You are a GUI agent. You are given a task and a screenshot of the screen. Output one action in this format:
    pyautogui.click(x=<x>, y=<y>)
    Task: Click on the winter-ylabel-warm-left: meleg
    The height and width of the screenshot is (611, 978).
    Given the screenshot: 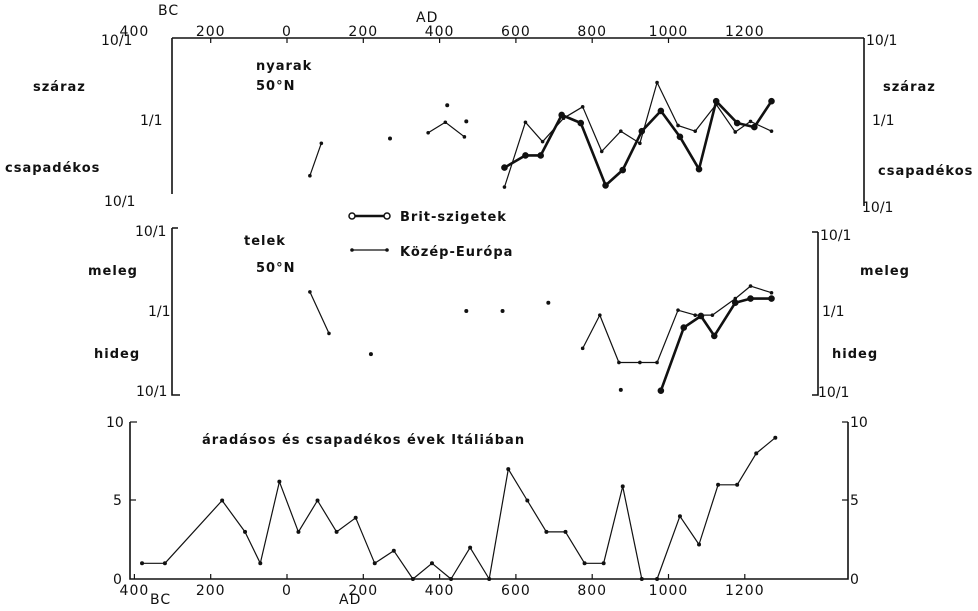 What is the action you would take?
    pyautogui.click(x=113, y=271)
    